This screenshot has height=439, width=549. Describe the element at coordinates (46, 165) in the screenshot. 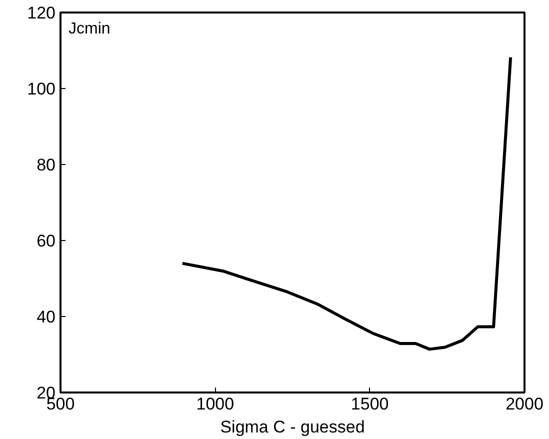

I see `y-tick-label: 80` at that location.